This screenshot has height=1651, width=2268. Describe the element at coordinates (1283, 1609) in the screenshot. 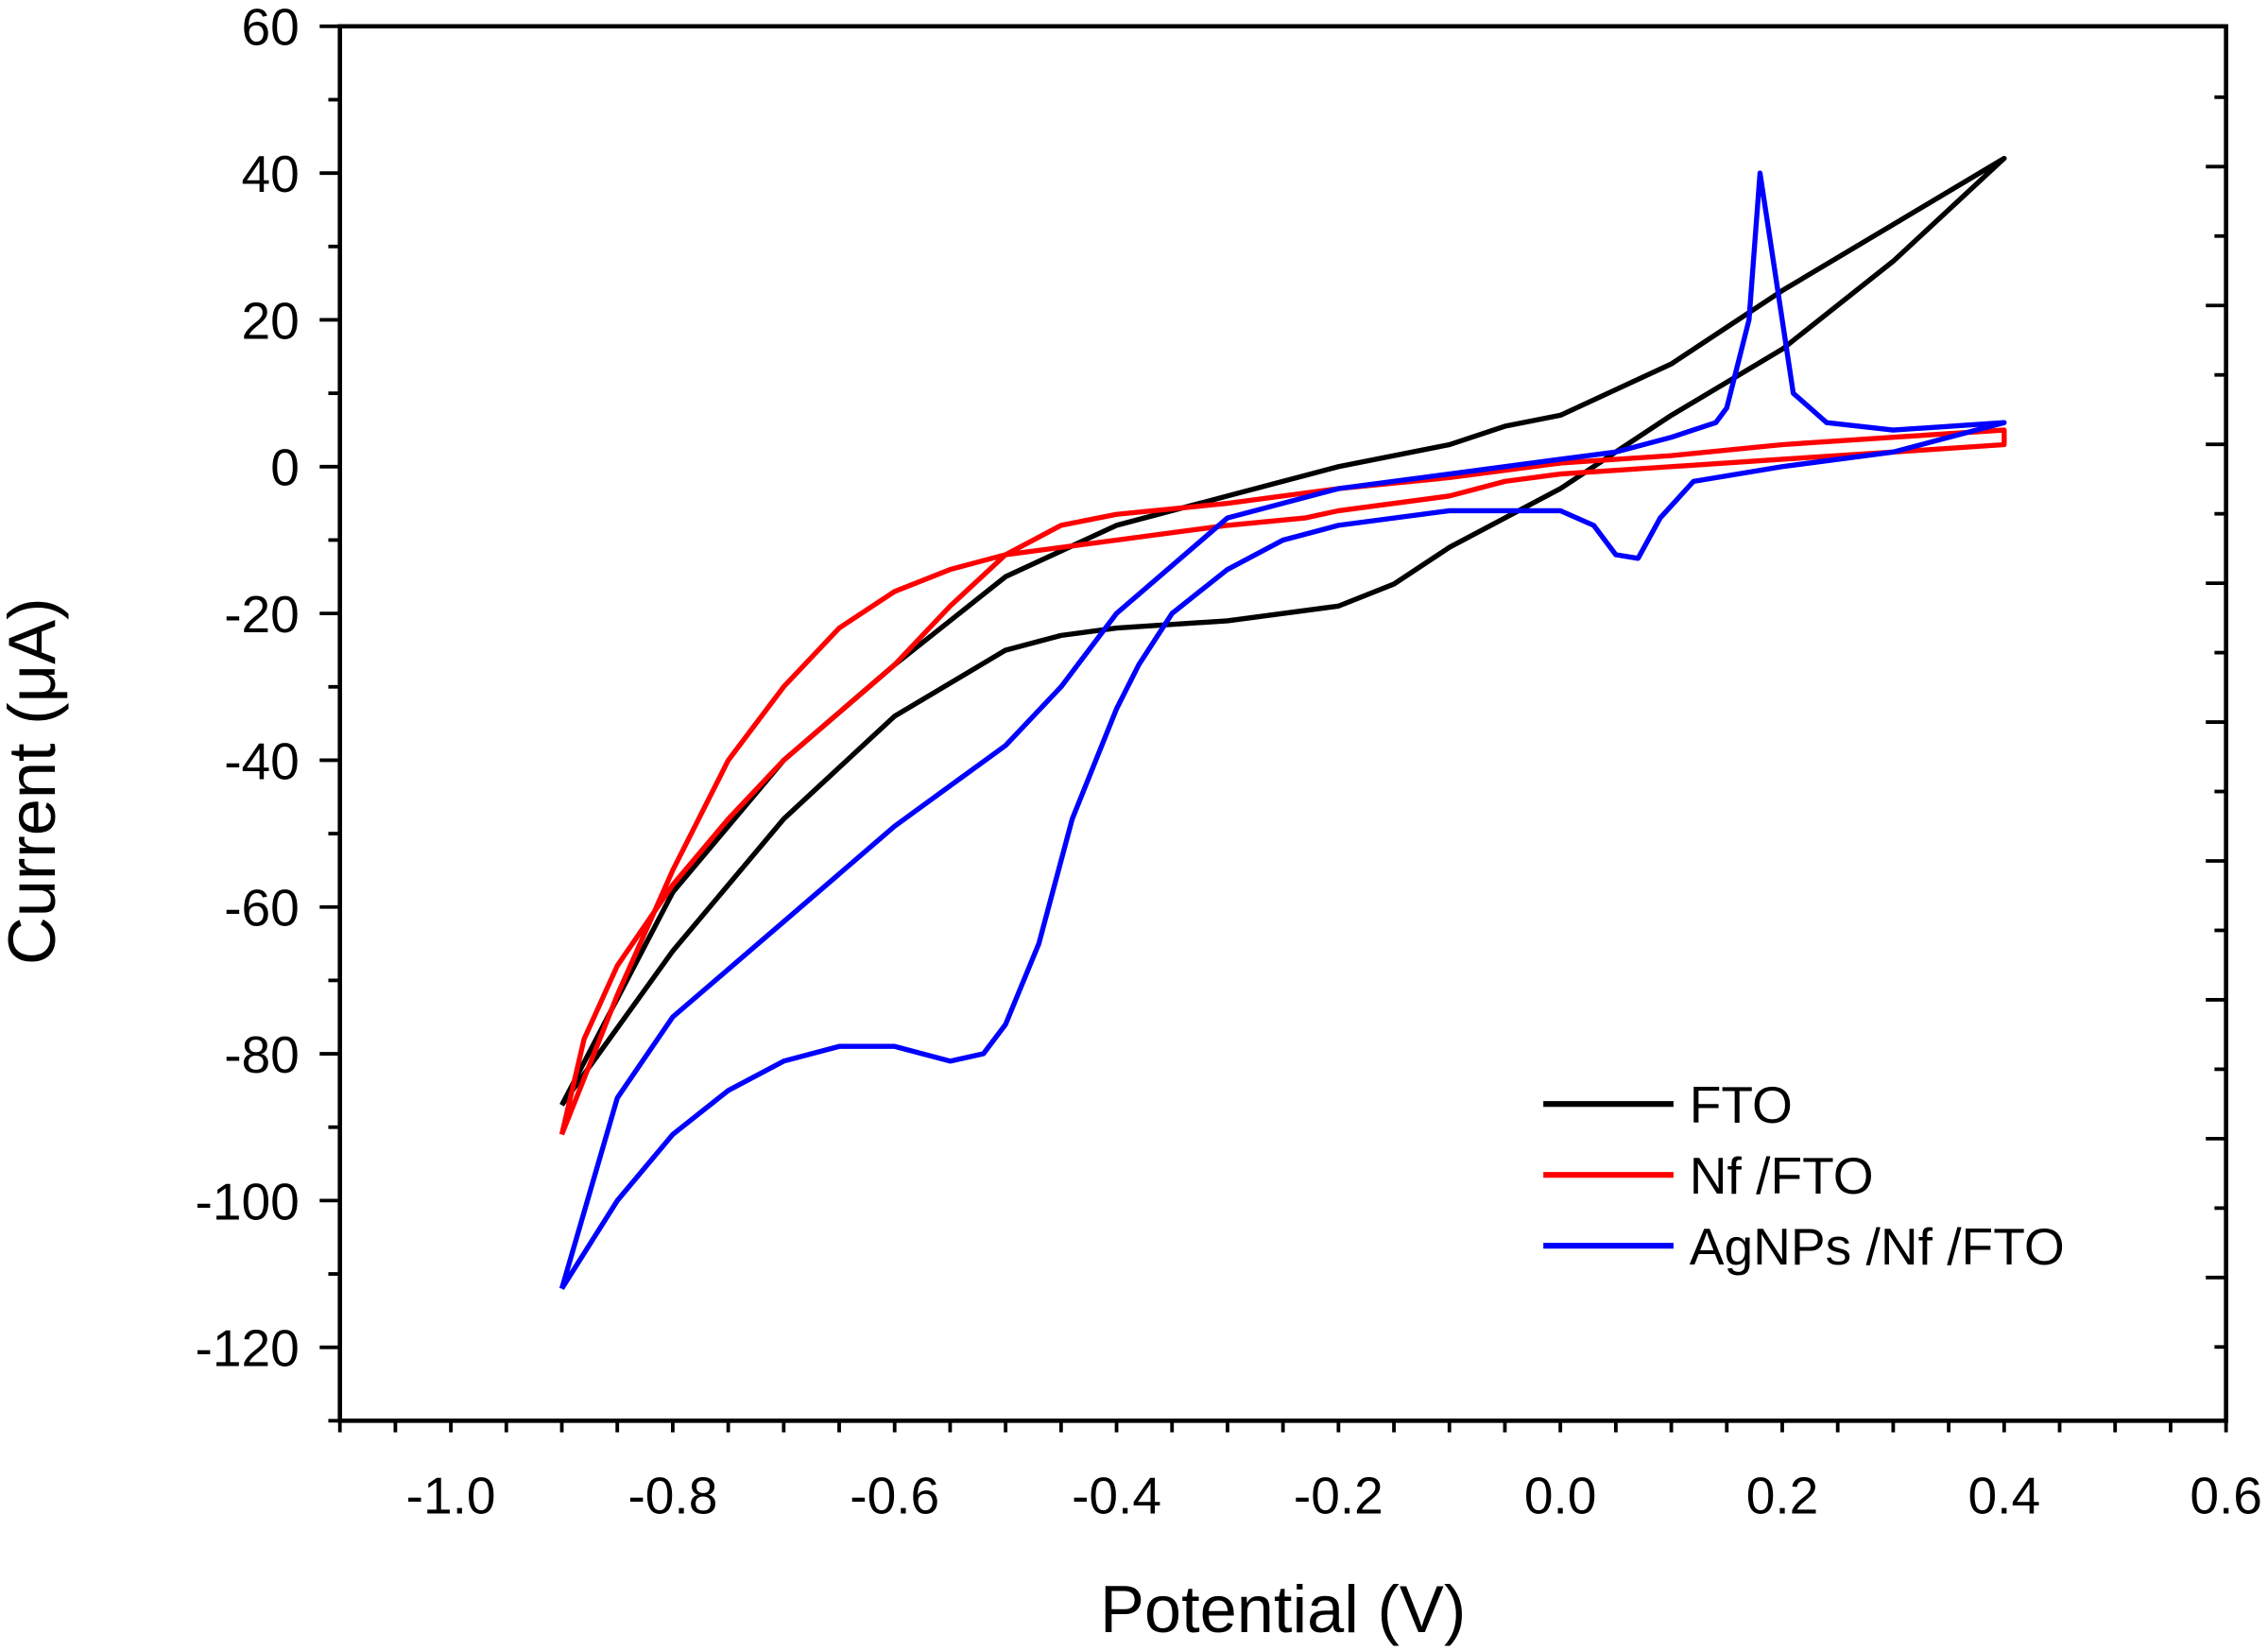

I see `x-axis-label: Potential (V)` at that location.